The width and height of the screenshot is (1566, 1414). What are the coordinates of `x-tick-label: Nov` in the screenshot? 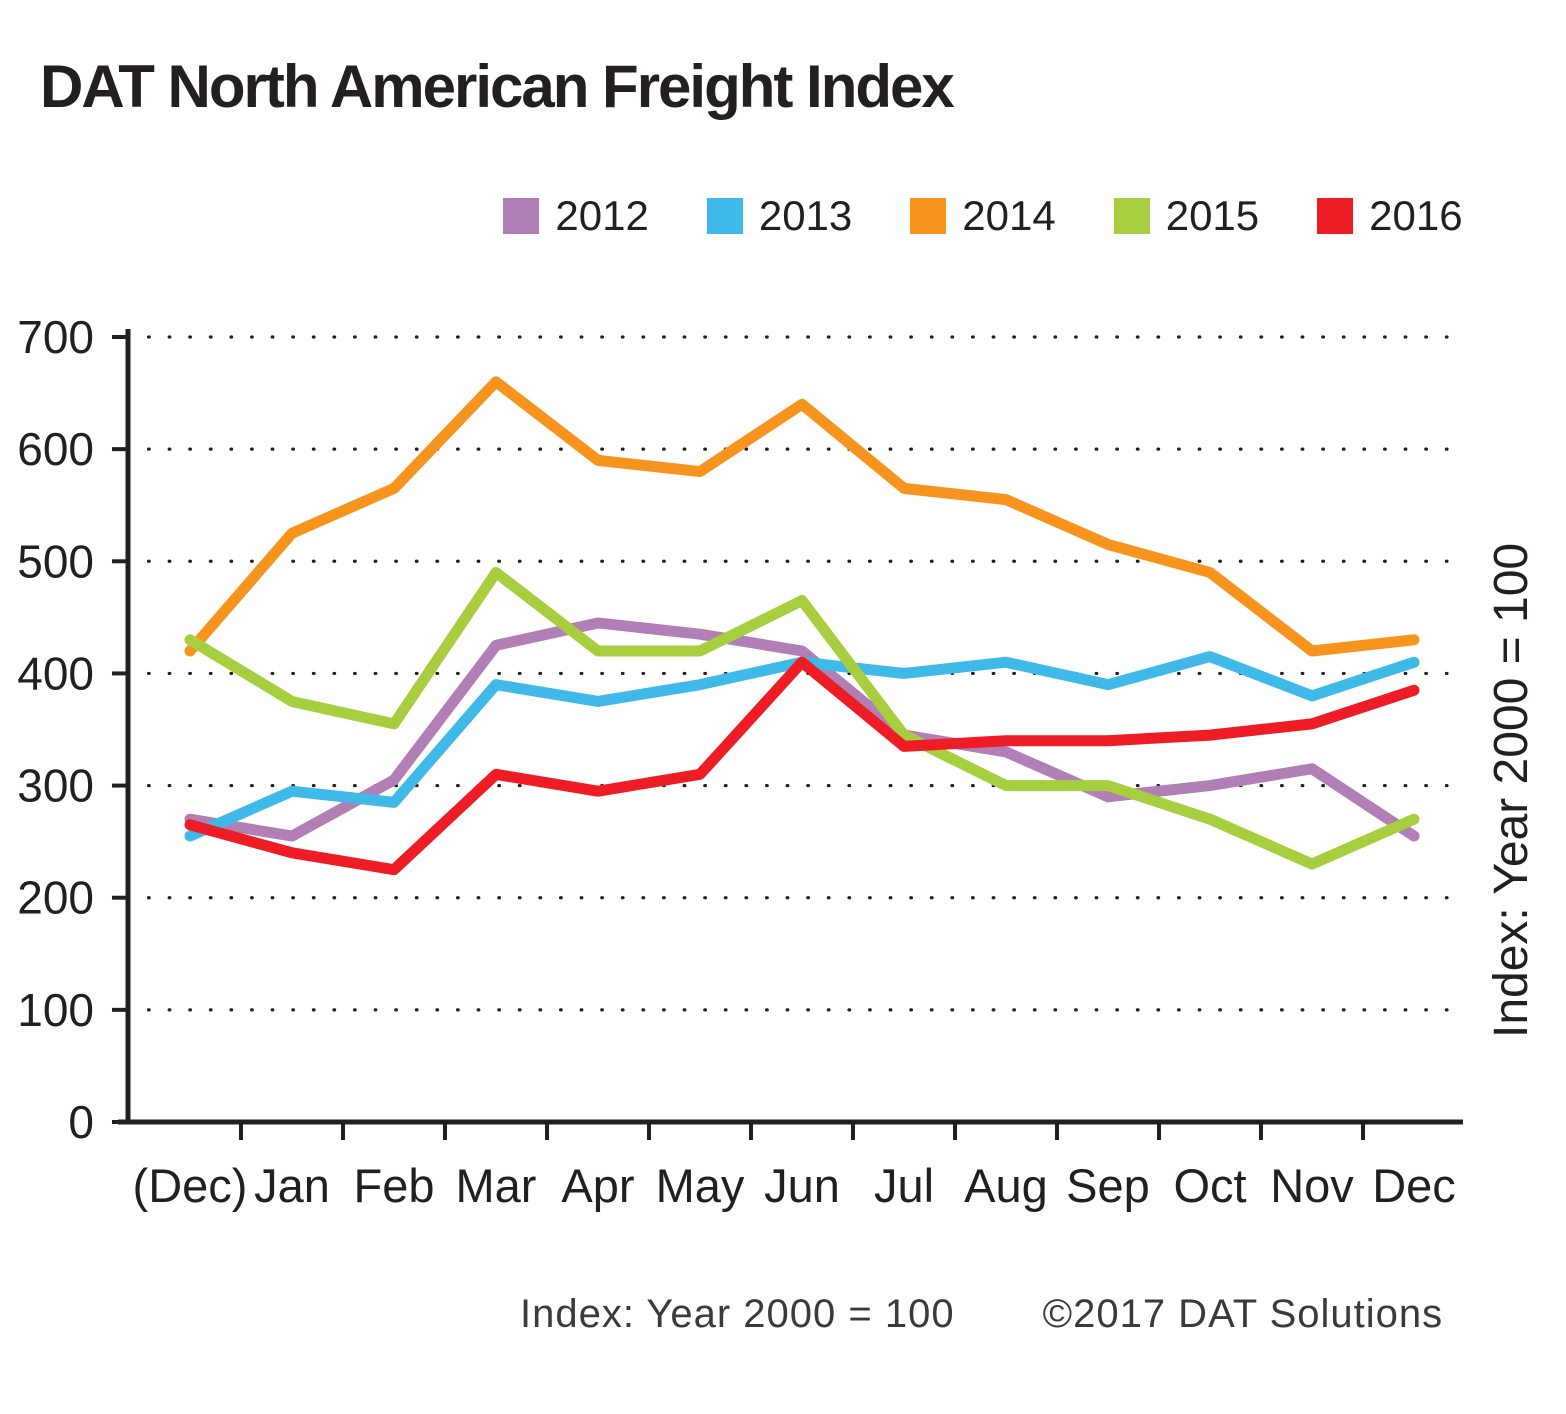 It's located at (1312, 1185).